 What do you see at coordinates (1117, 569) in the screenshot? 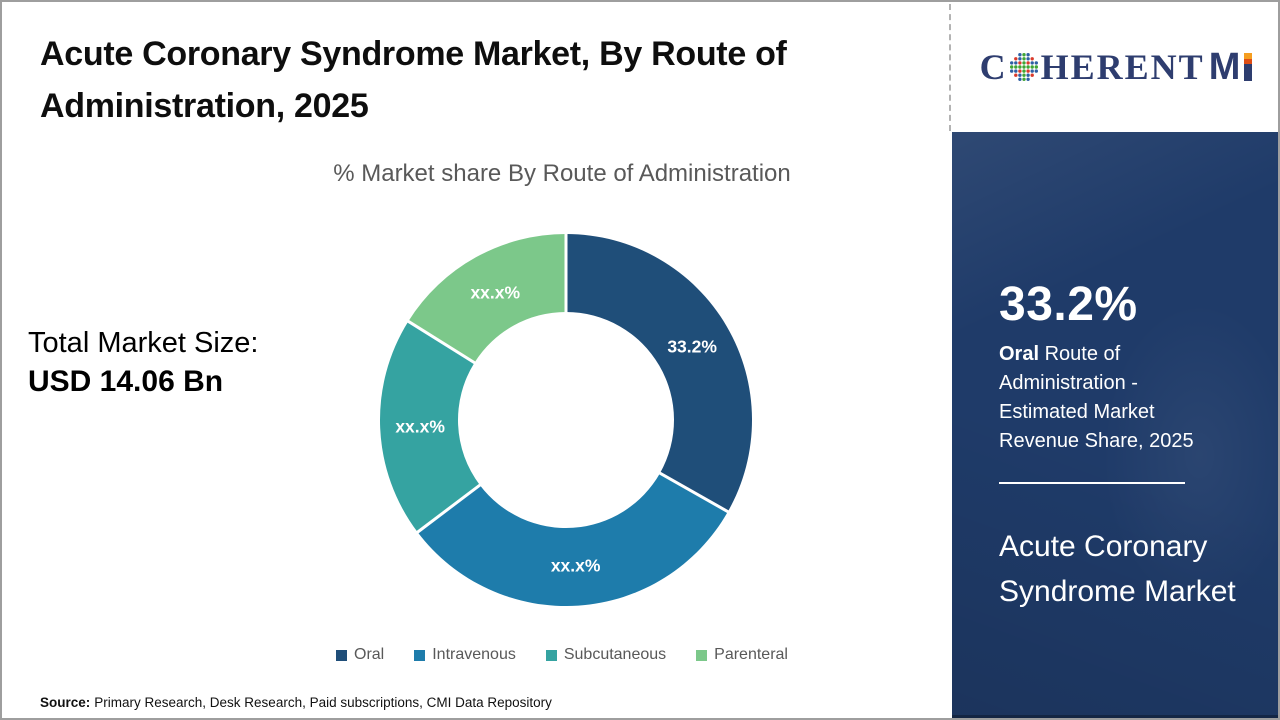
I see `market-name: Acute Coronary Syndrome Market` at bounding box center [1117, 569].